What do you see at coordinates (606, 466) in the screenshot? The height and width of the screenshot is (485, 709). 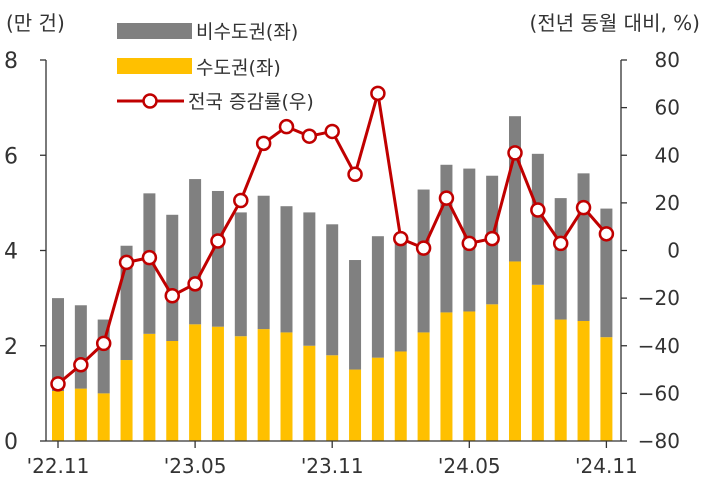 I see `x-tick-label: '24.11` at bounding box center [606, 466].